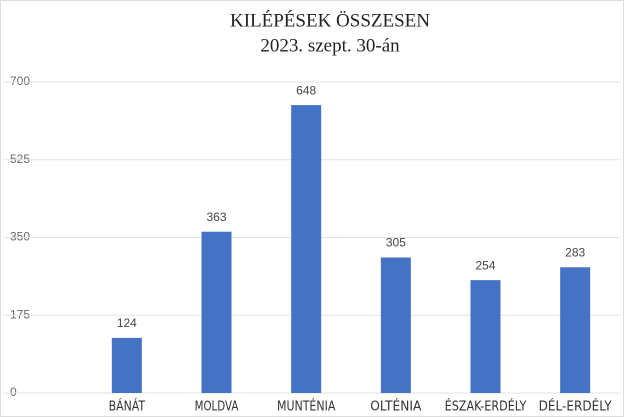 This screenshot has width=624, height=417. I want to click on chart-title: KILÉPÉSEK ÖSSZESEN, so click(330, 20).